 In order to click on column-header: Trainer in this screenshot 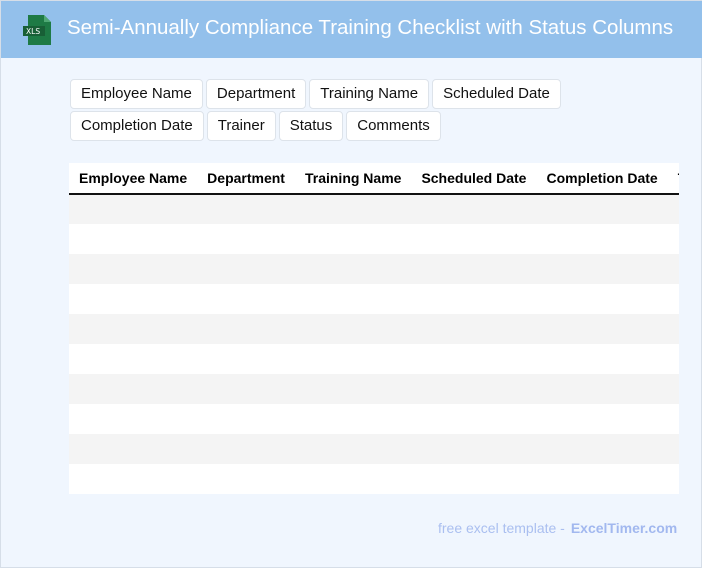, I will do `click(673, 179)`.